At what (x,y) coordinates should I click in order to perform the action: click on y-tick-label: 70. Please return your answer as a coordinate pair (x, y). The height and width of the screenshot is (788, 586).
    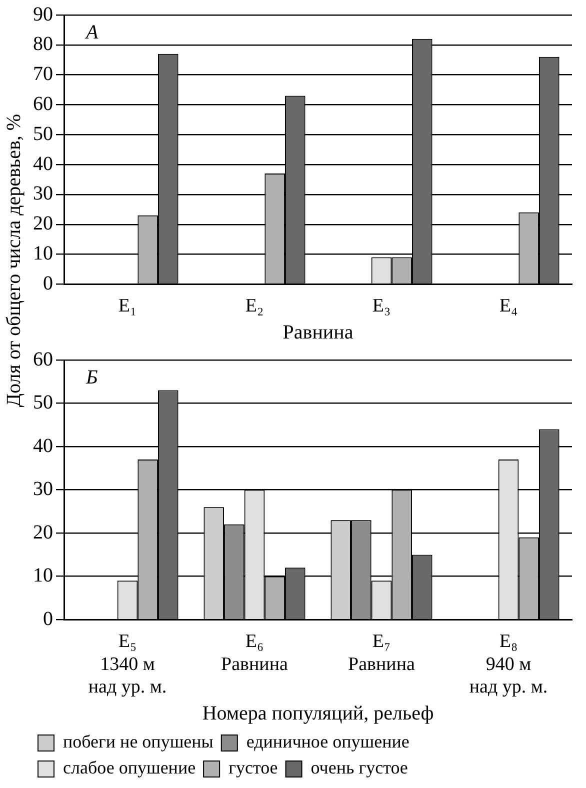
    Looking at the image, I should click on (43, 74).